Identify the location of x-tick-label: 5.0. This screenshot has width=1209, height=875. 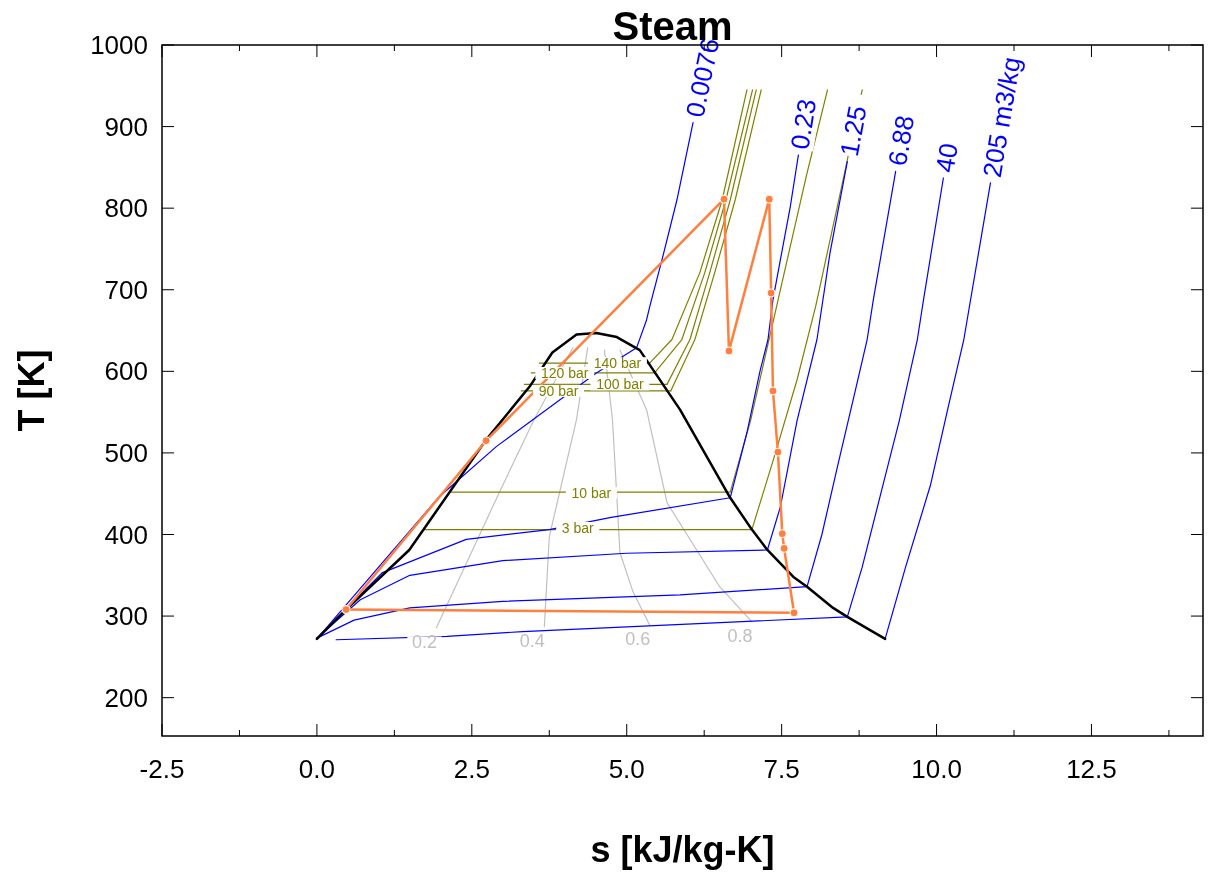
(626, 769).